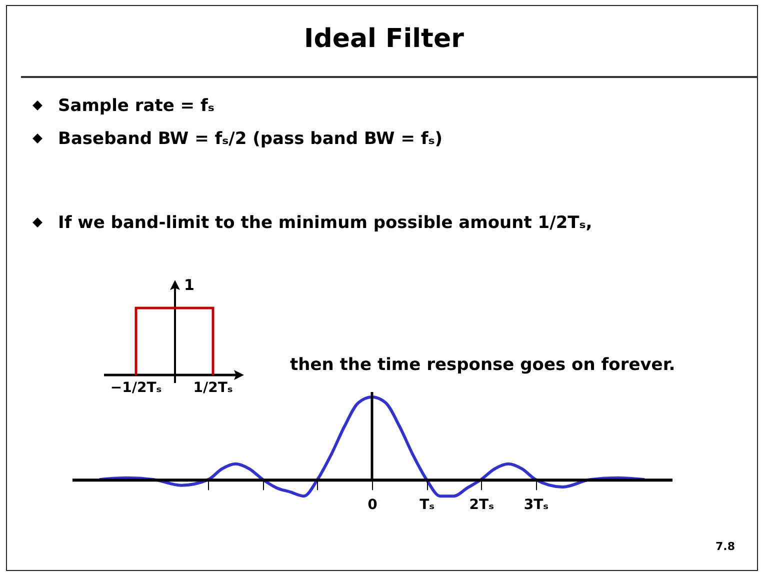 The width and height of the screenshot is (768, 581). Describe the element at coordinates (213, 388) in the screenshot. I see `text: 1/2Tₛ` at that location.